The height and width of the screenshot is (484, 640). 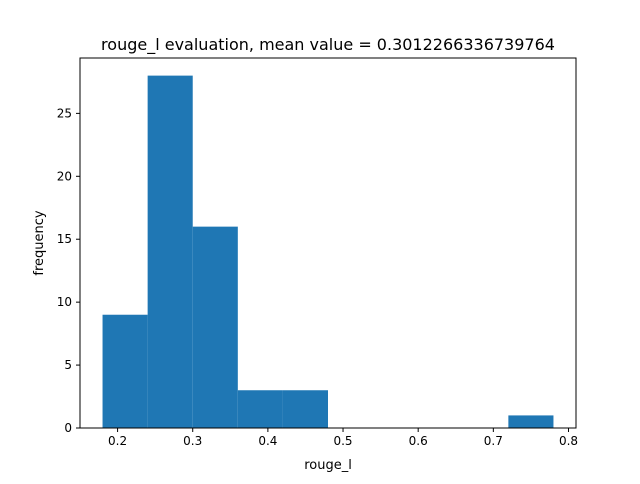 I want to click on y-tick-label: 0, so click(x=68, y=428).